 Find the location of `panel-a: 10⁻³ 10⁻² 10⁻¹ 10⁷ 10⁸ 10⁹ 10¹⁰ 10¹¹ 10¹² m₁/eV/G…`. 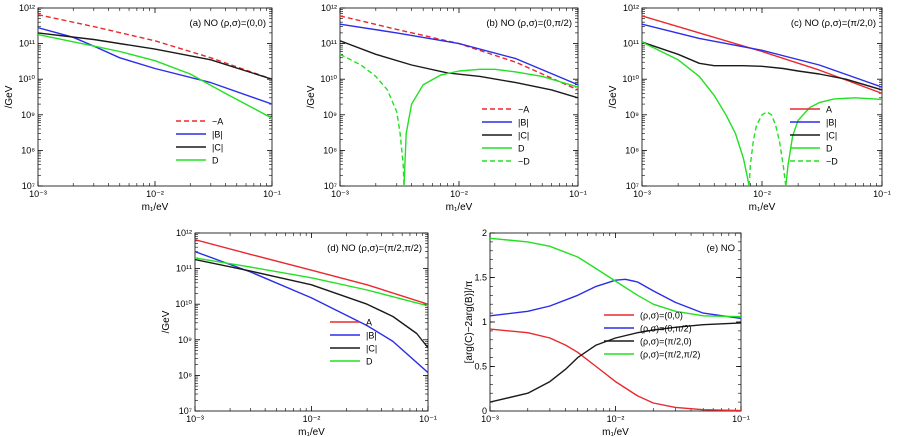

panel-a: 10⁻³ 10⁻² 10⁻¹ 10⁷ 10⁸ 10⁹ 10¹⁰ 10¹¹ 10¹² m₁/eV/G… is located at coordinates (142, 108).